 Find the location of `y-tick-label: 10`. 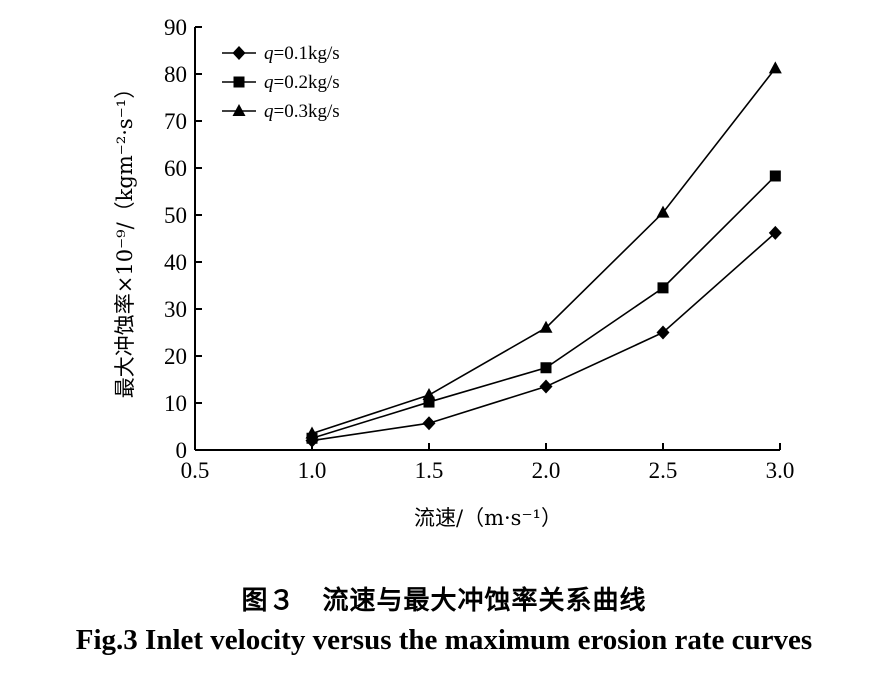

y-tick-label: 10 is located at coordinates (175, 403).